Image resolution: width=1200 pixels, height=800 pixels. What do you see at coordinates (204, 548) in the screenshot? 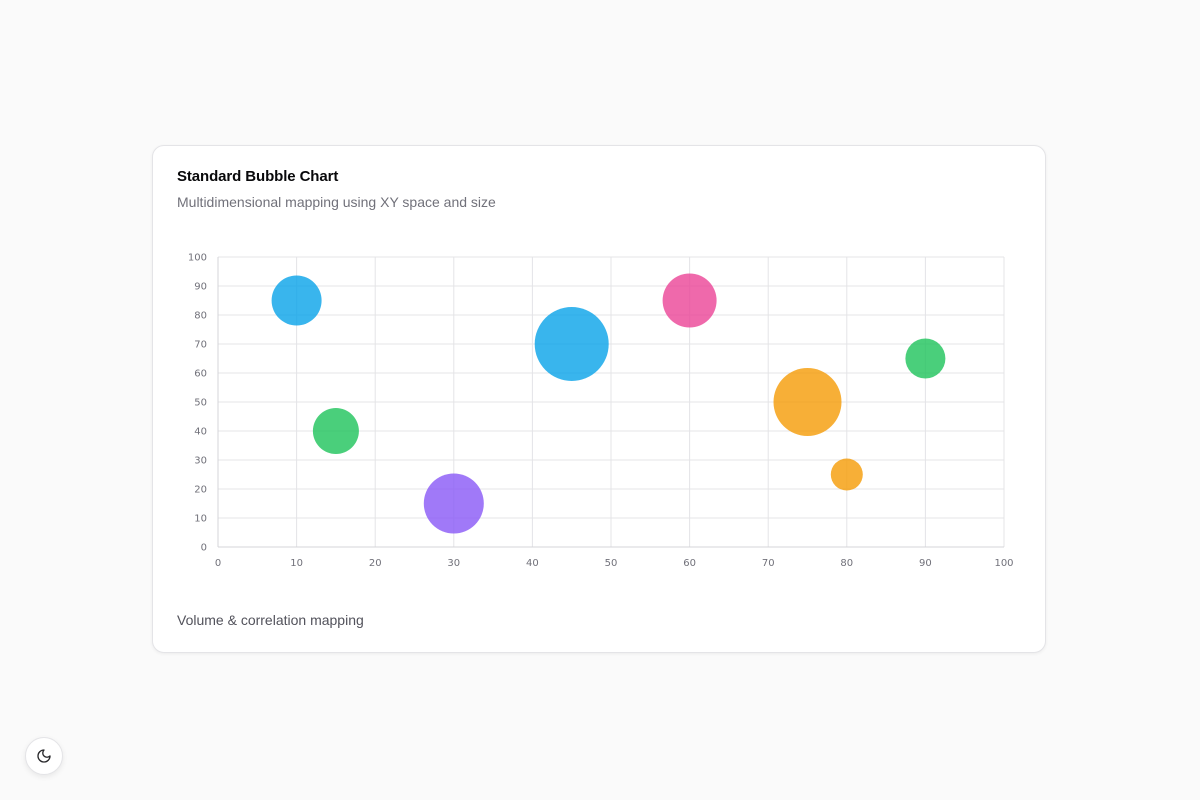
I see `y-tick-label: 0` at bounding box center [204, 548].